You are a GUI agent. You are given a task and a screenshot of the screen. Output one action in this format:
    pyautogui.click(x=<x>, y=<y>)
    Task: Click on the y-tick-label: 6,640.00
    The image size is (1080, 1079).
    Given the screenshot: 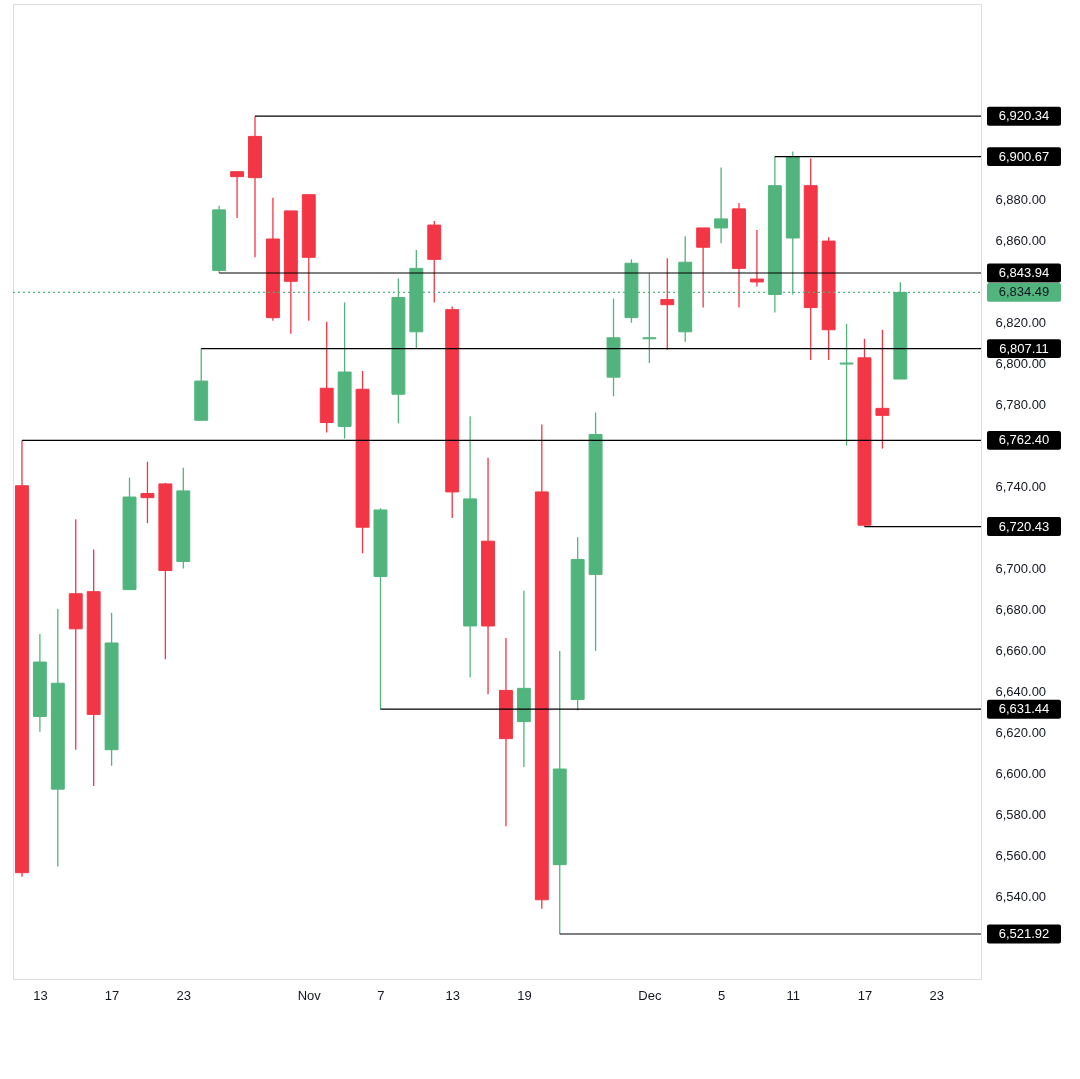 What is the action you would take?
    pyautogui.click(x=1021, y=692)
    